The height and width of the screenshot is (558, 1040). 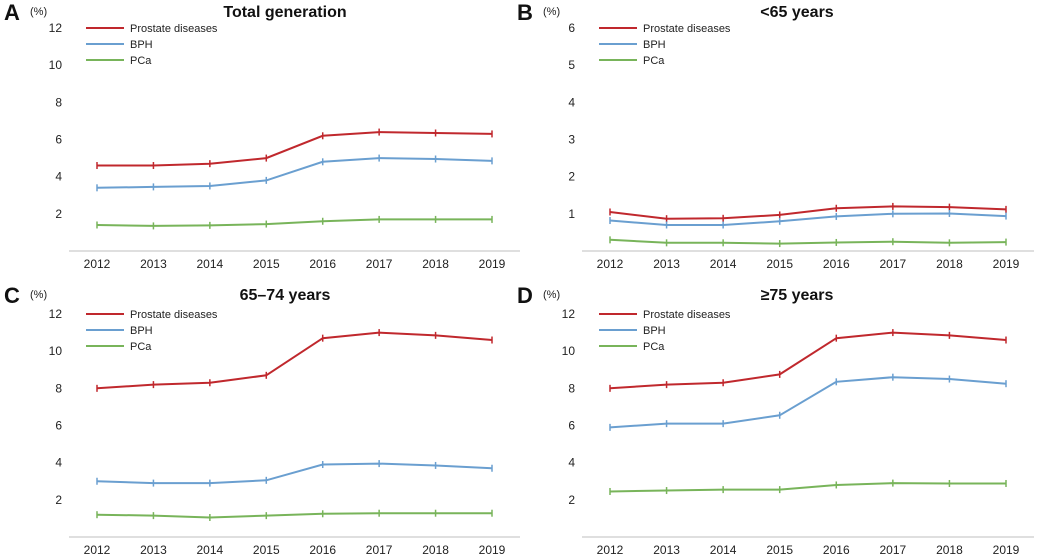 I want to click on panel-letter: A, so click(x=12, y=12).